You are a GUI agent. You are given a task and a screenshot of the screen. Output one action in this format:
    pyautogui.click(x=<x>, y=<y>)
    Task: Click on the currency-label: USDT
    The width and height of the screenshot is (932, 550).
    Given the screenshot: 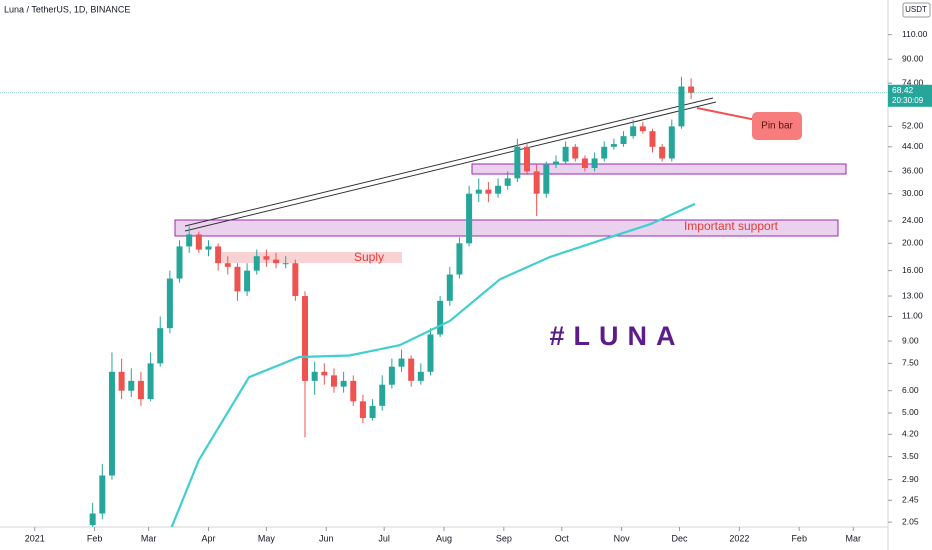 What is the action you would take?
    pyautogui.click(x=916, y=9)
    